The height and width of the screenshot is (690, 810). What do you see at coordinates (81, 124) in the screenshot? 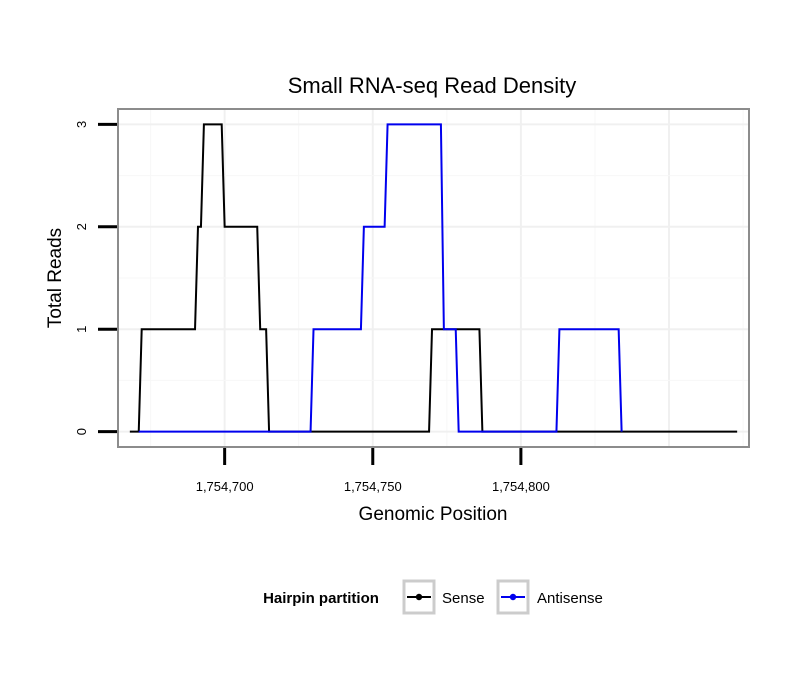
I see `y-tick-label: 3` at bounding box center [81, 124].